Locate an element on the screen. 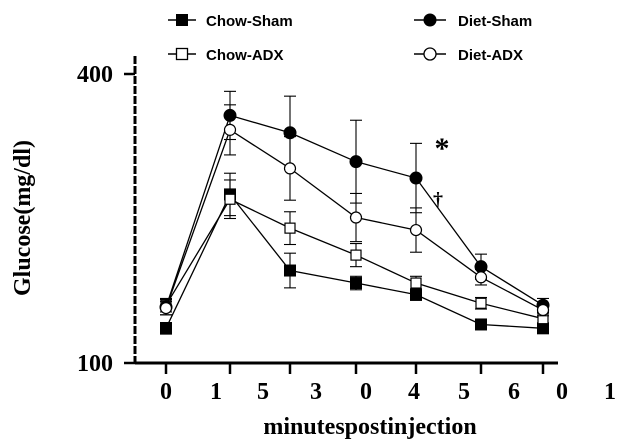 This screenshot has width=620, height=445. annotations: *† is located at coordinates (441, 171).